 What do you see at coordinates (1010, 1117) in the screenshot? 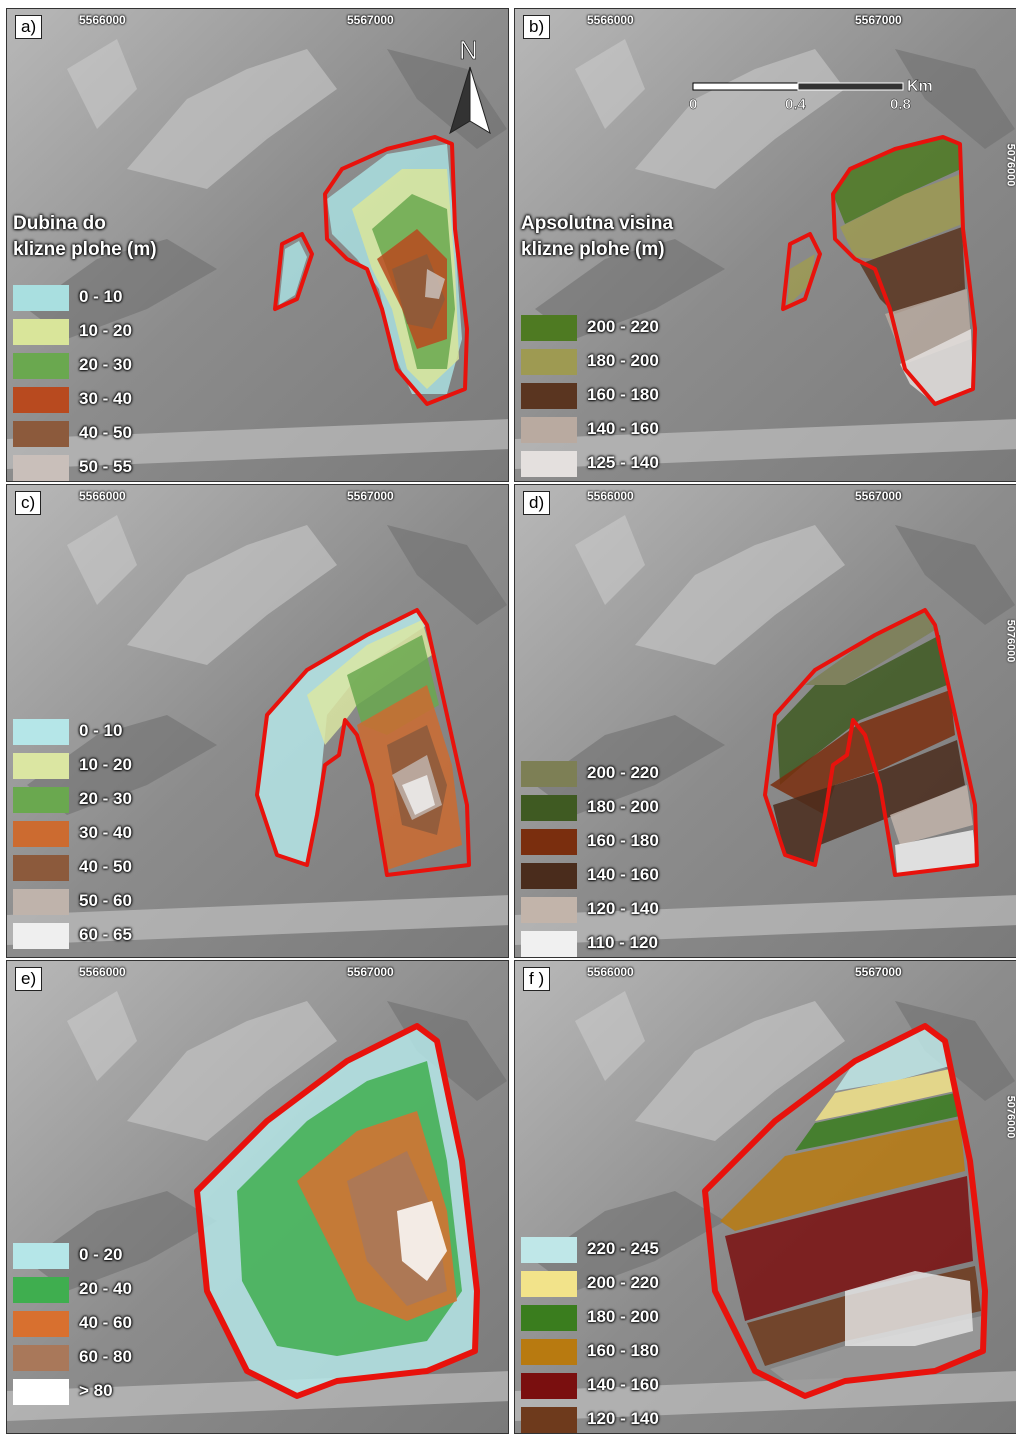
I see `coord-y-label: 5076000` at bounding box center [1010, 1117].